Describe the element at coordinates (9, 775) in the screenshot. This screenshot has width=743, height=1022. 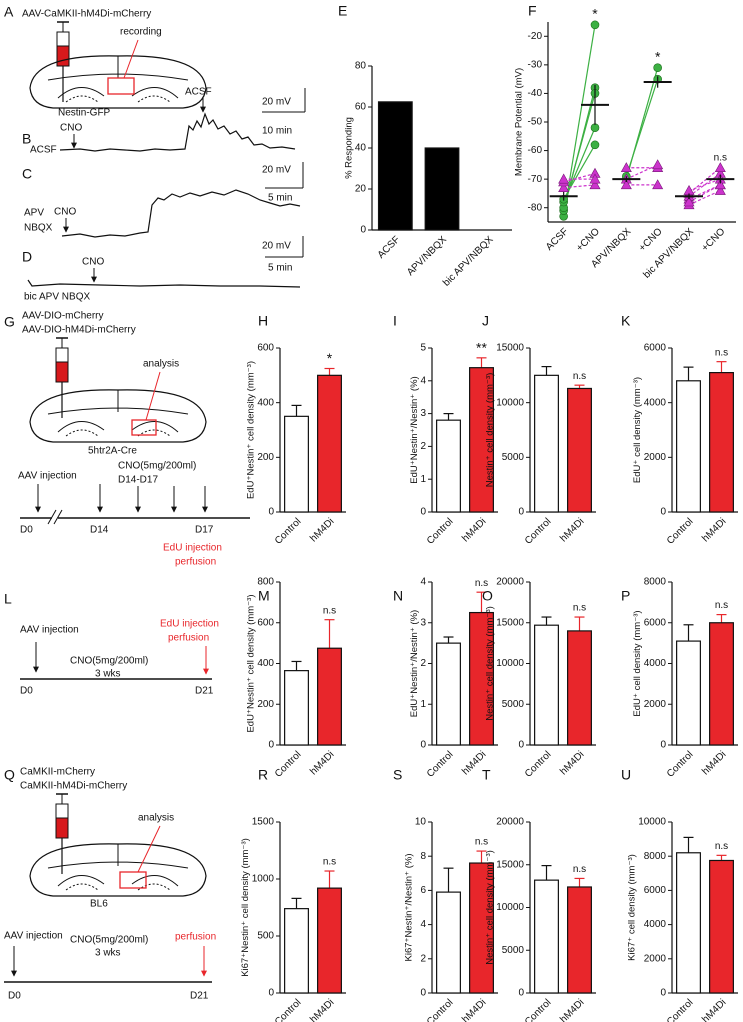
I see `panel-letter: Q` at that location.